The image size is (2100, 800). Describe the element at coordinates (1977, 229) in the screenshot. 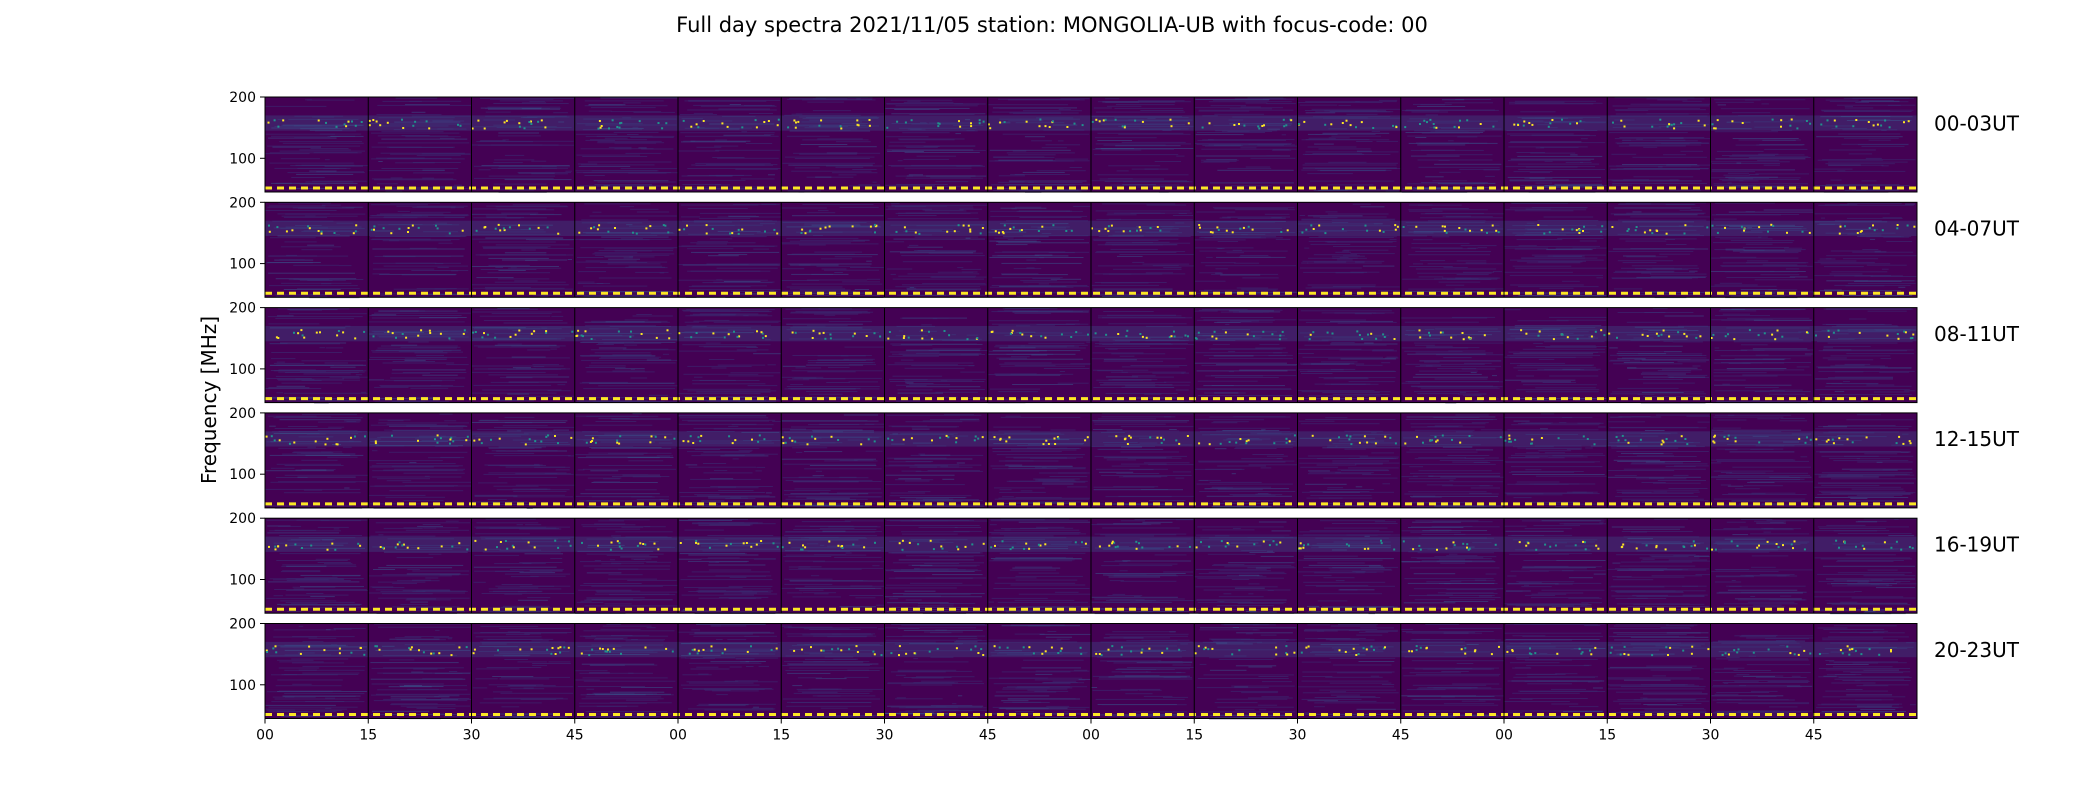

I see `row-label: 04-07UT` at that location.